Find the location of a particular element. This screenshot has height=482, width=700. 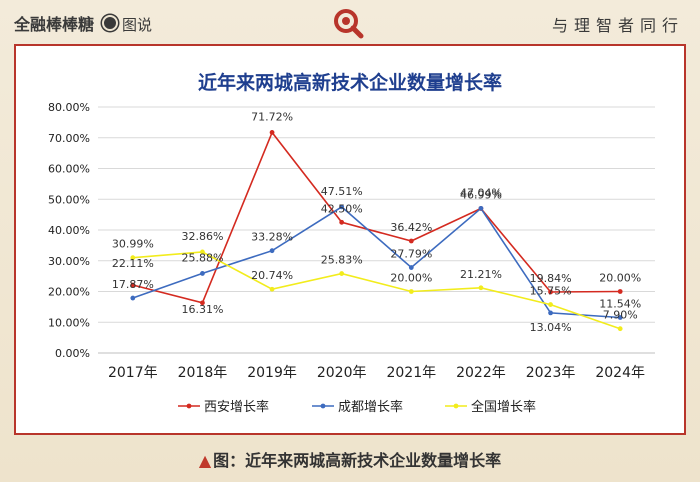

brand-tag: 图说 is located at coordinates (137, 25).